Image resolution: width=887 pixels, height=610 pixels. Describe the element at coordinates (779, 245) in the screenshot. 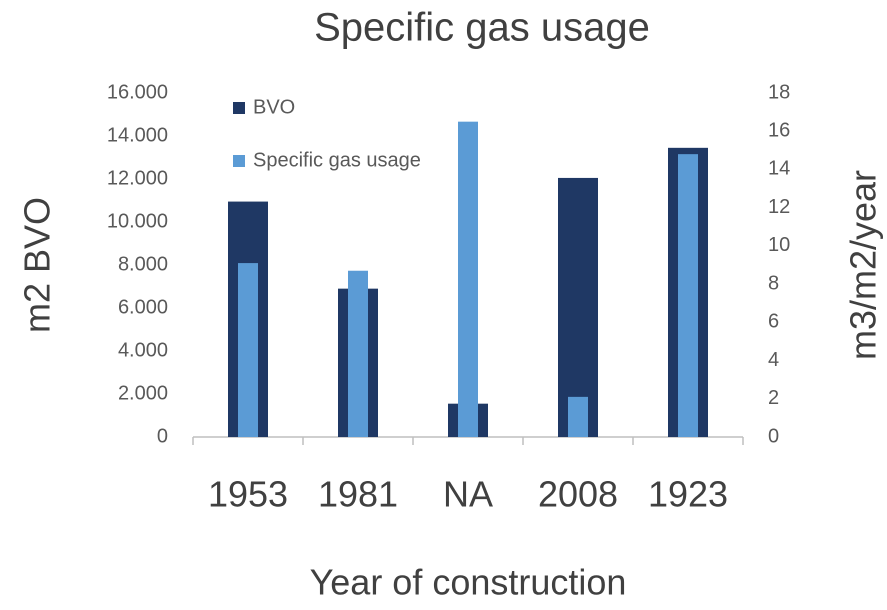

I see `y2-tick-label: 10` at that location.